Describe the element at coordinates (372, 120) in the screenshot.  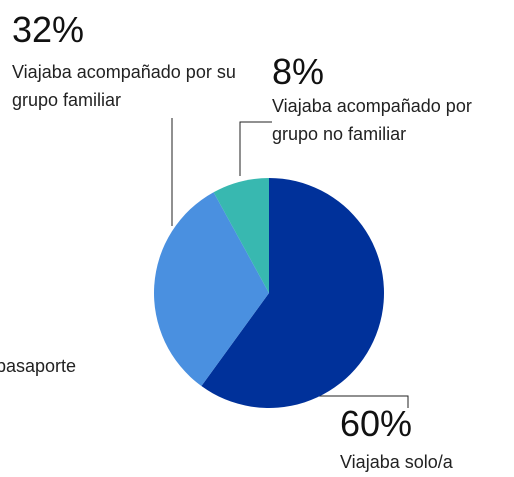
I see `category-label: Viajaba acompañado por grupo no familiar` at that location.